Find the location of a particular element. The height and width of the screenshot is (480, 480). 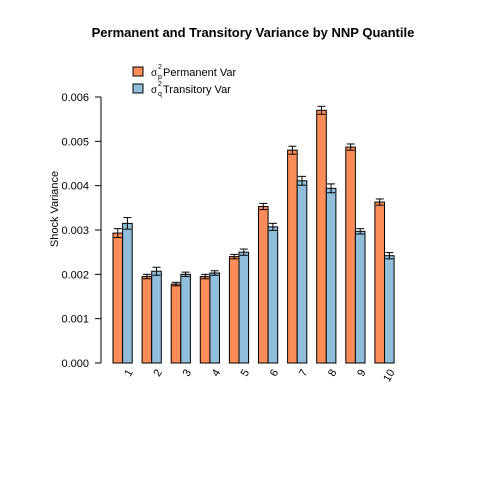

x-axis: 1 2 3 4 5 6 7 8 9 10 is located at coordinates (259, 376).